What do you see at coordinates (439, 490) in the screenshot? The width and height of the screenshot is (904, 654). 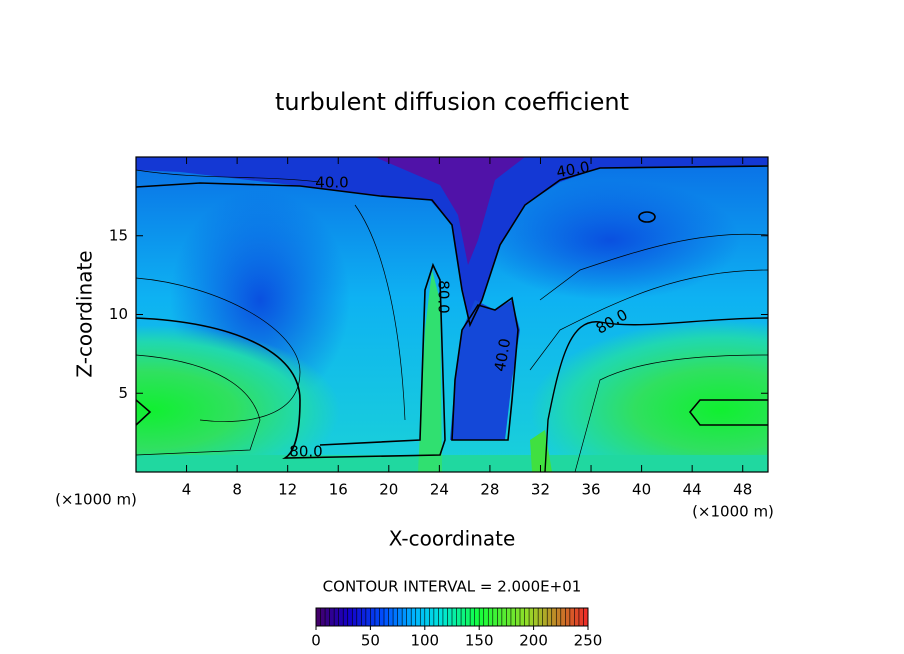 I see `x-tick-label: 24` at bounding box center [439, 490].